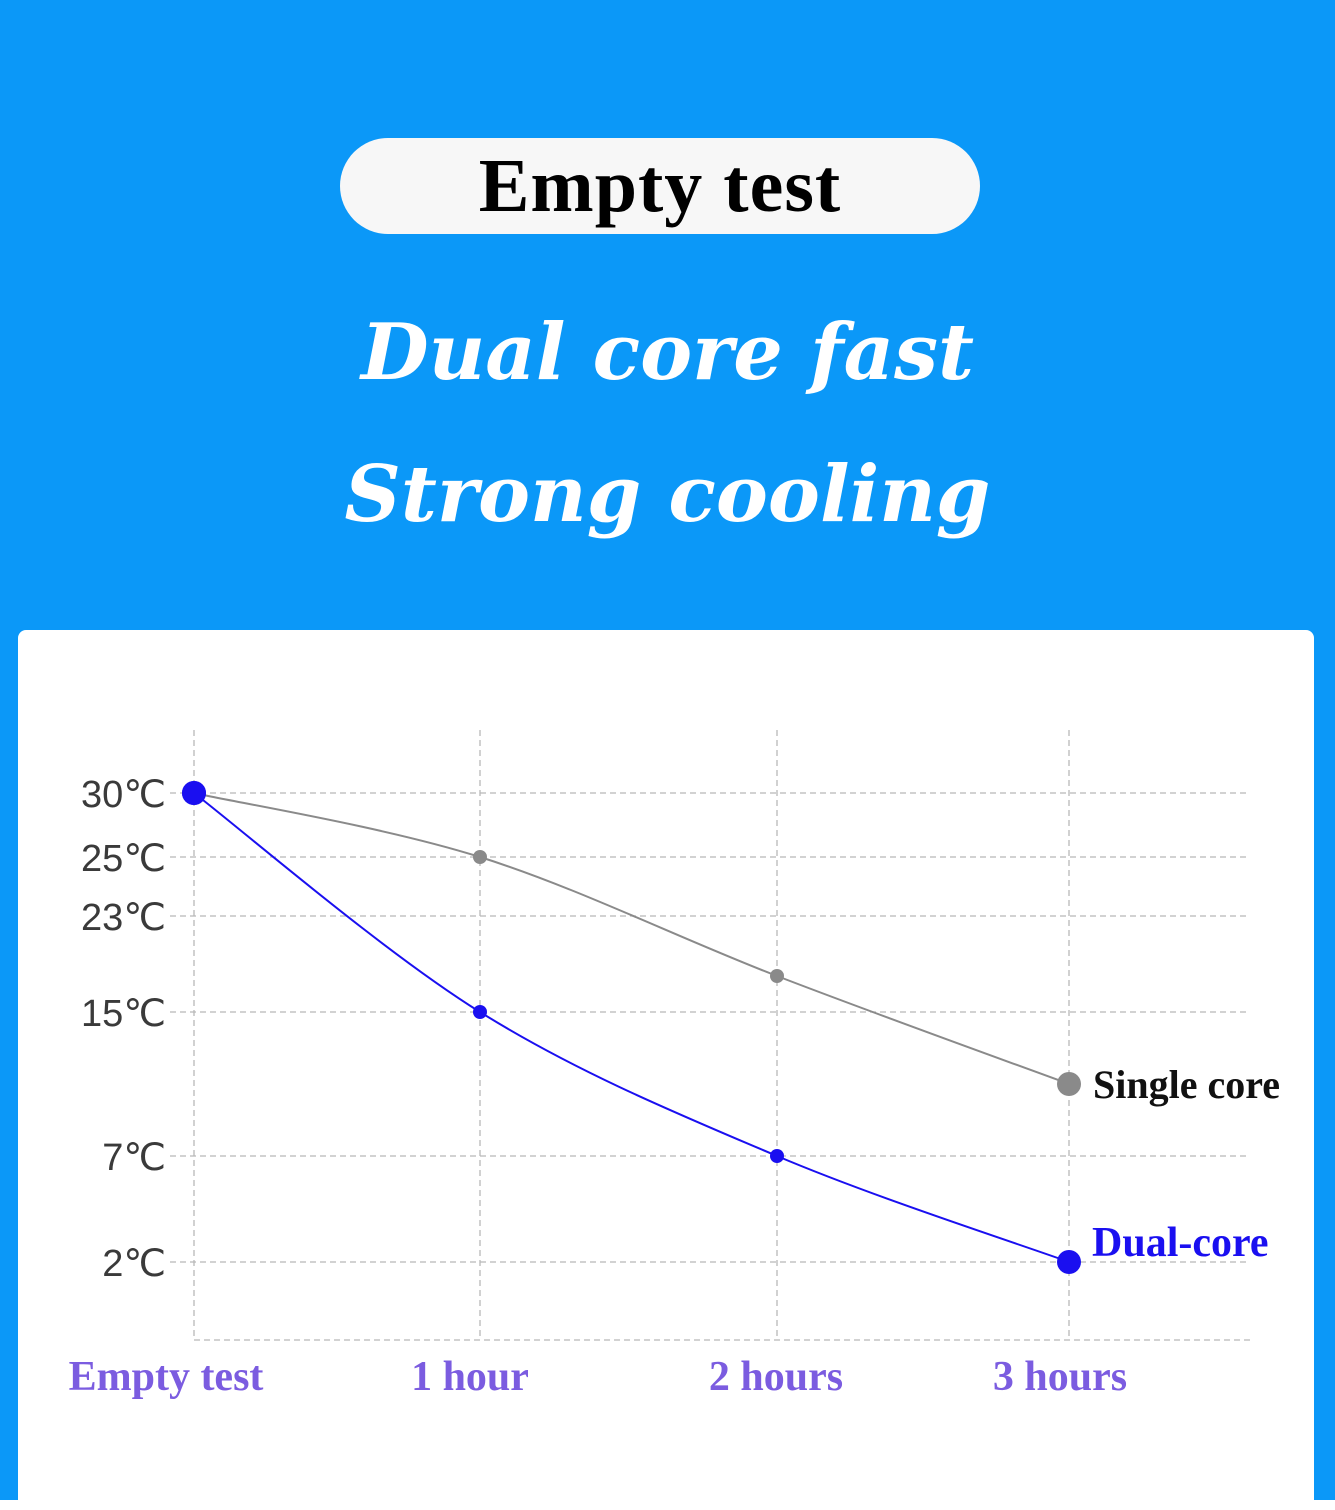 The height and width of the screenshot is (1510, 1335). What do you see at coordinates (776, 1377) in the screenshot?
I see `x-tick-label: 2 hours` at bounding box center [776, 1377].